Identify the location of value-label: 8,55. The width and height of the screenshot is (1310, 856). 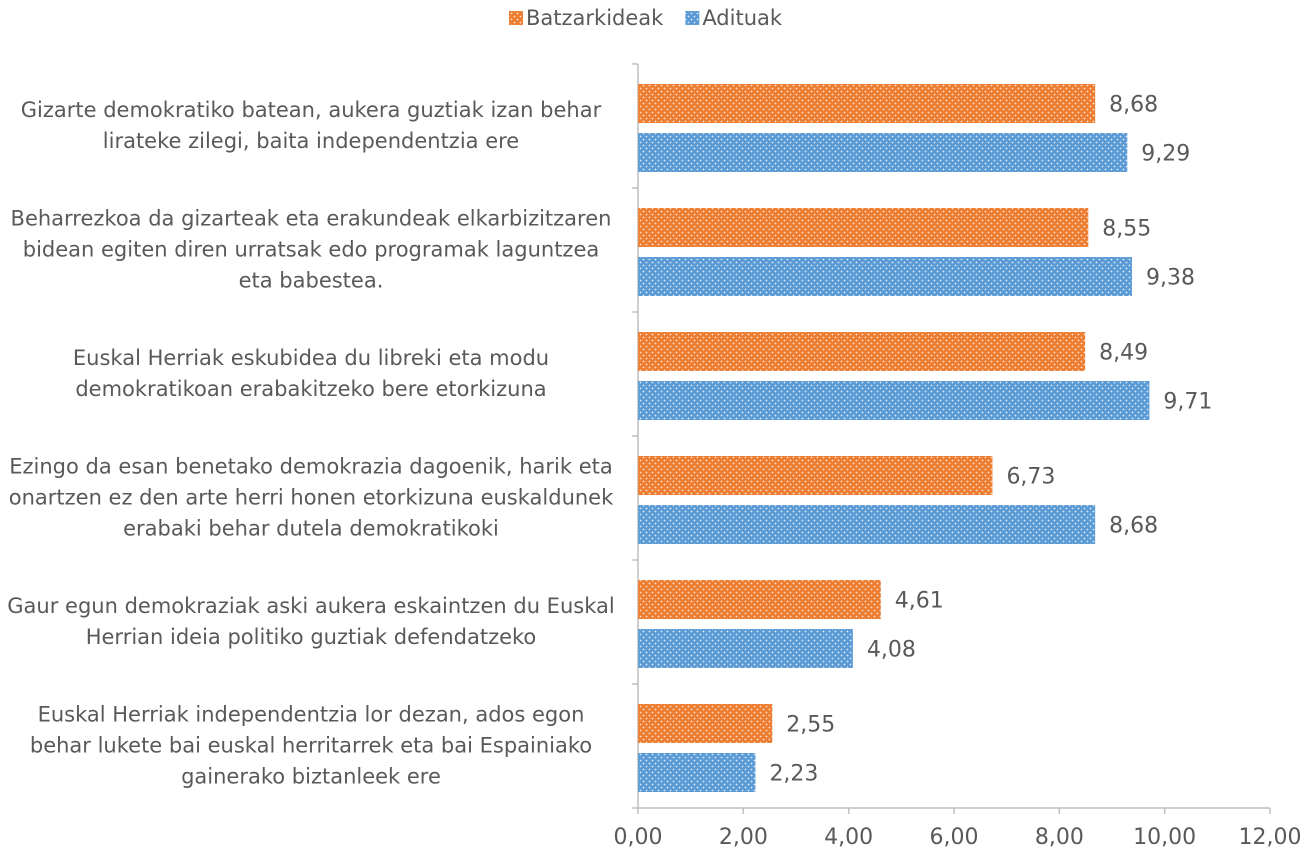
(1126, 229).